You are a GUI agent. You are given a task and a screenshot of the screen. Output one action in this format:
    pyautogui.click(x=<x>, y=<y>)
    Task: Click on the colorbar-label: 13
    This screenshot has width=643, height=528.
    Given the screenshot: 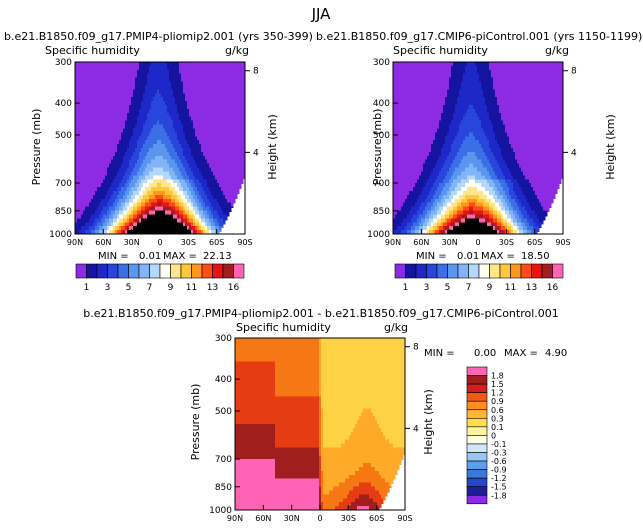 What is the action you would take?
    pyautogui.click(x=212, y=288)
    